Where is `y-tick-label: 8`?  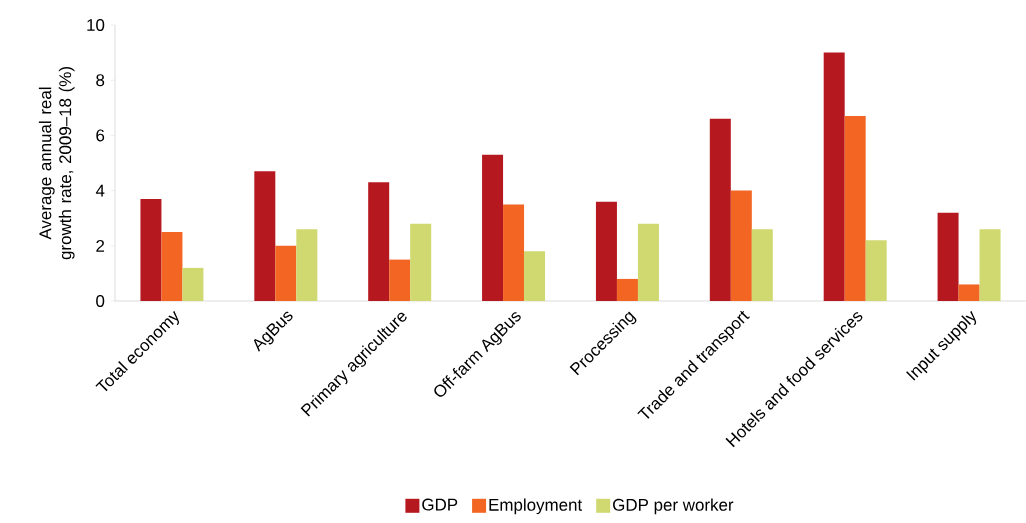 y-tick-label: 8 is located at coordinates (100, 80).